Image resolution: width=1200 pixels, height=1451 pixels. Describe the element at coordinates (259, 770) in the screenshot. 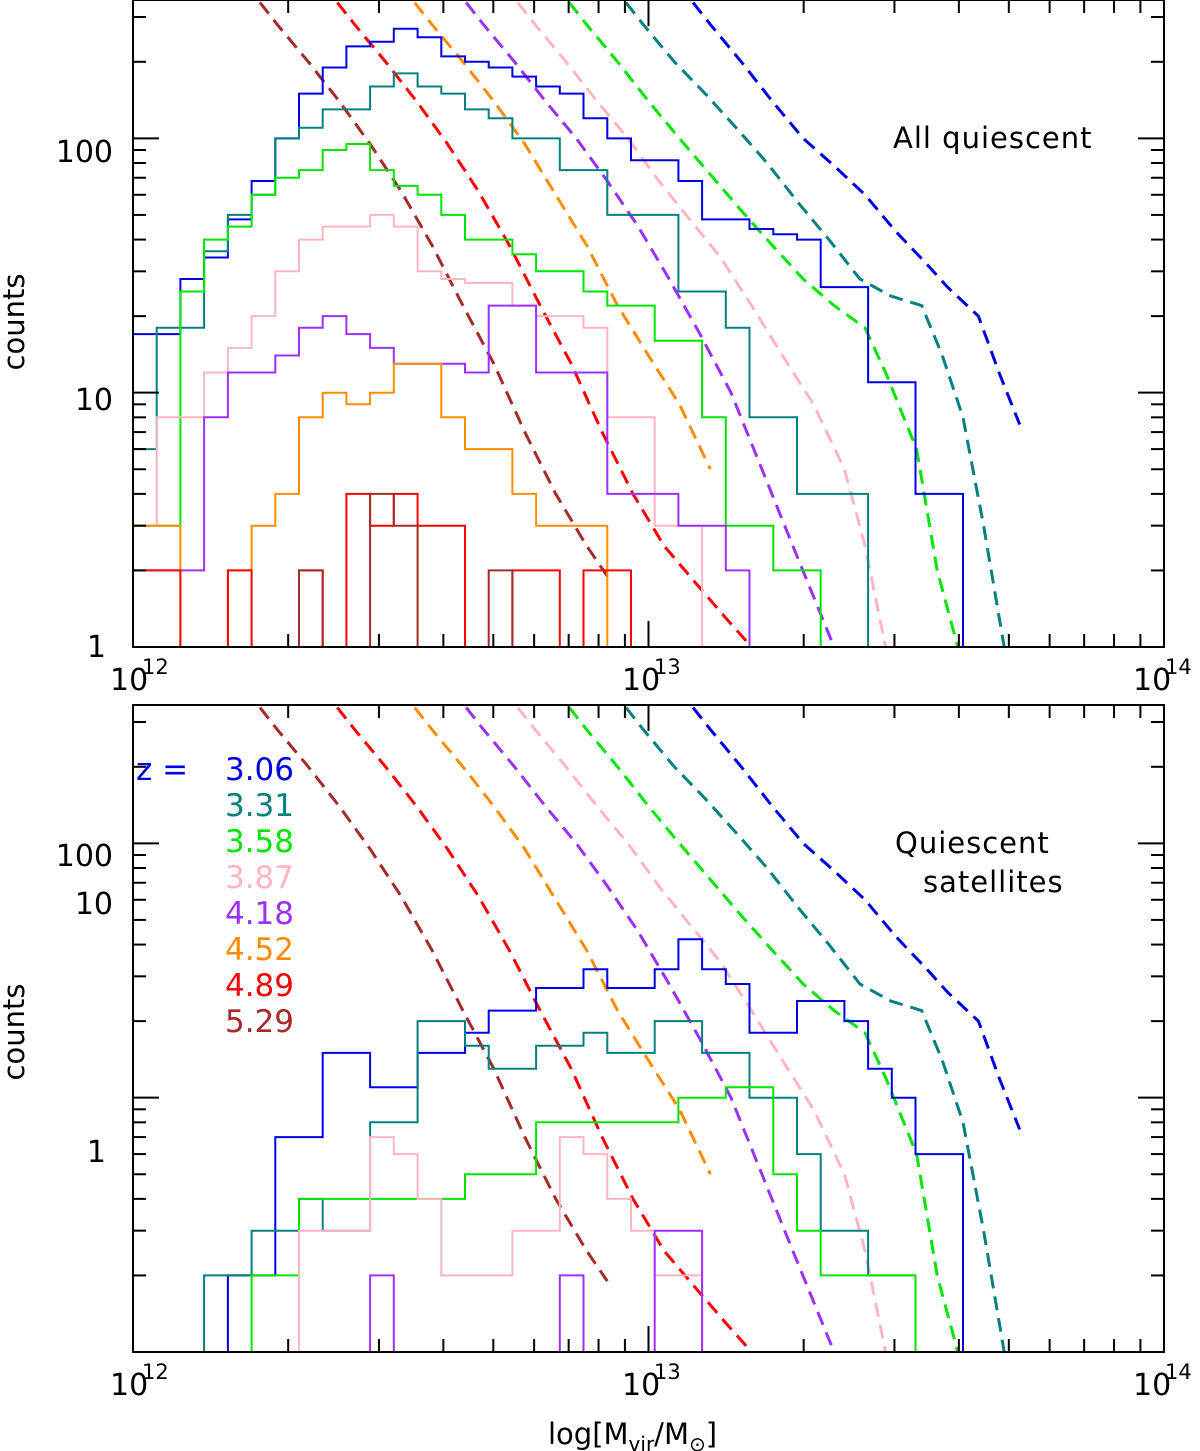

I see `legend-entry-z3_06: 3.06` at that location.